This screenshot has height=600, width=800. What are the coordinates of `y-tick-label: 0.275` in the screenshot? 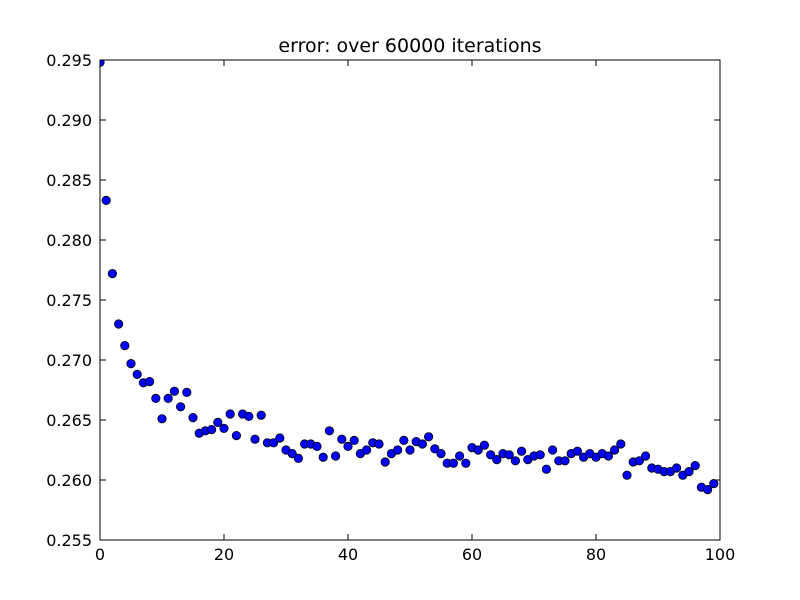 It's located at (69, 300).